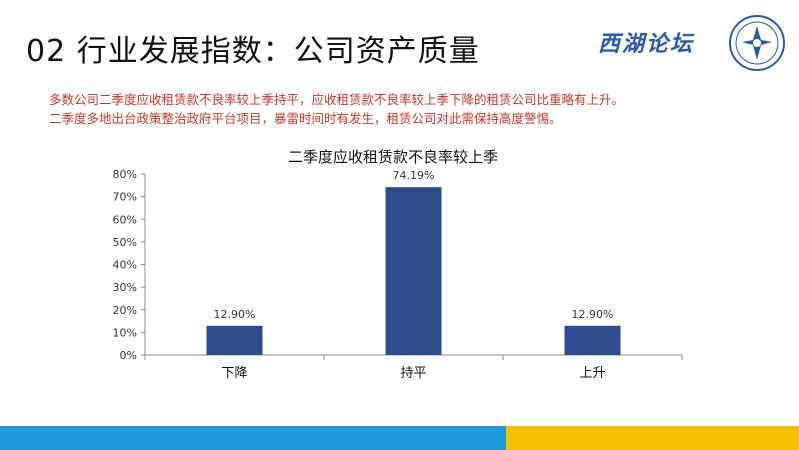  What do you see at coordinates (253, 51) in the screenshot?
I see `slide-title: 02 行业发展指数：公司资产质量` at bounding box center [253, 51].